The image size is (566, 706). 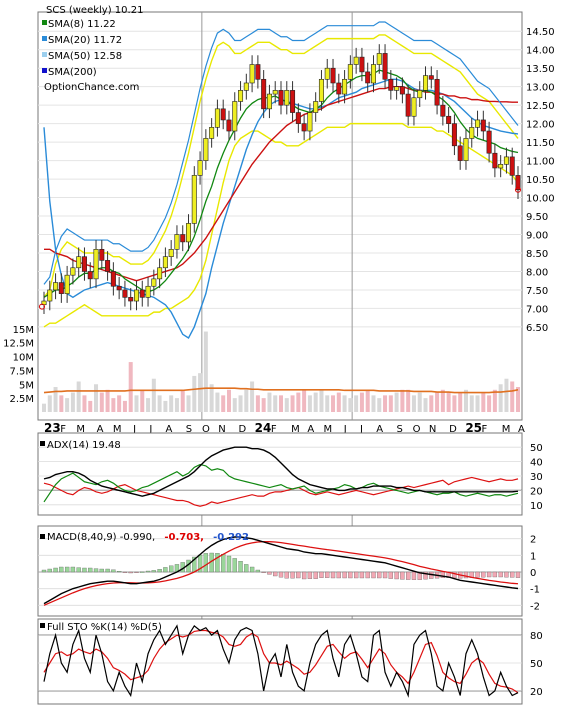 I want to click on last-price-marker, so click(x=518, y=189).